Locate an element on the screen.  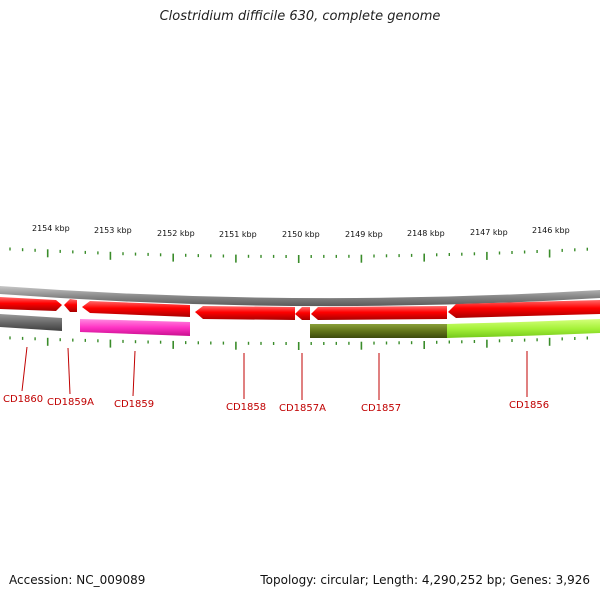
scale-label: 2148 kbp is located at coordinates (426, 233).